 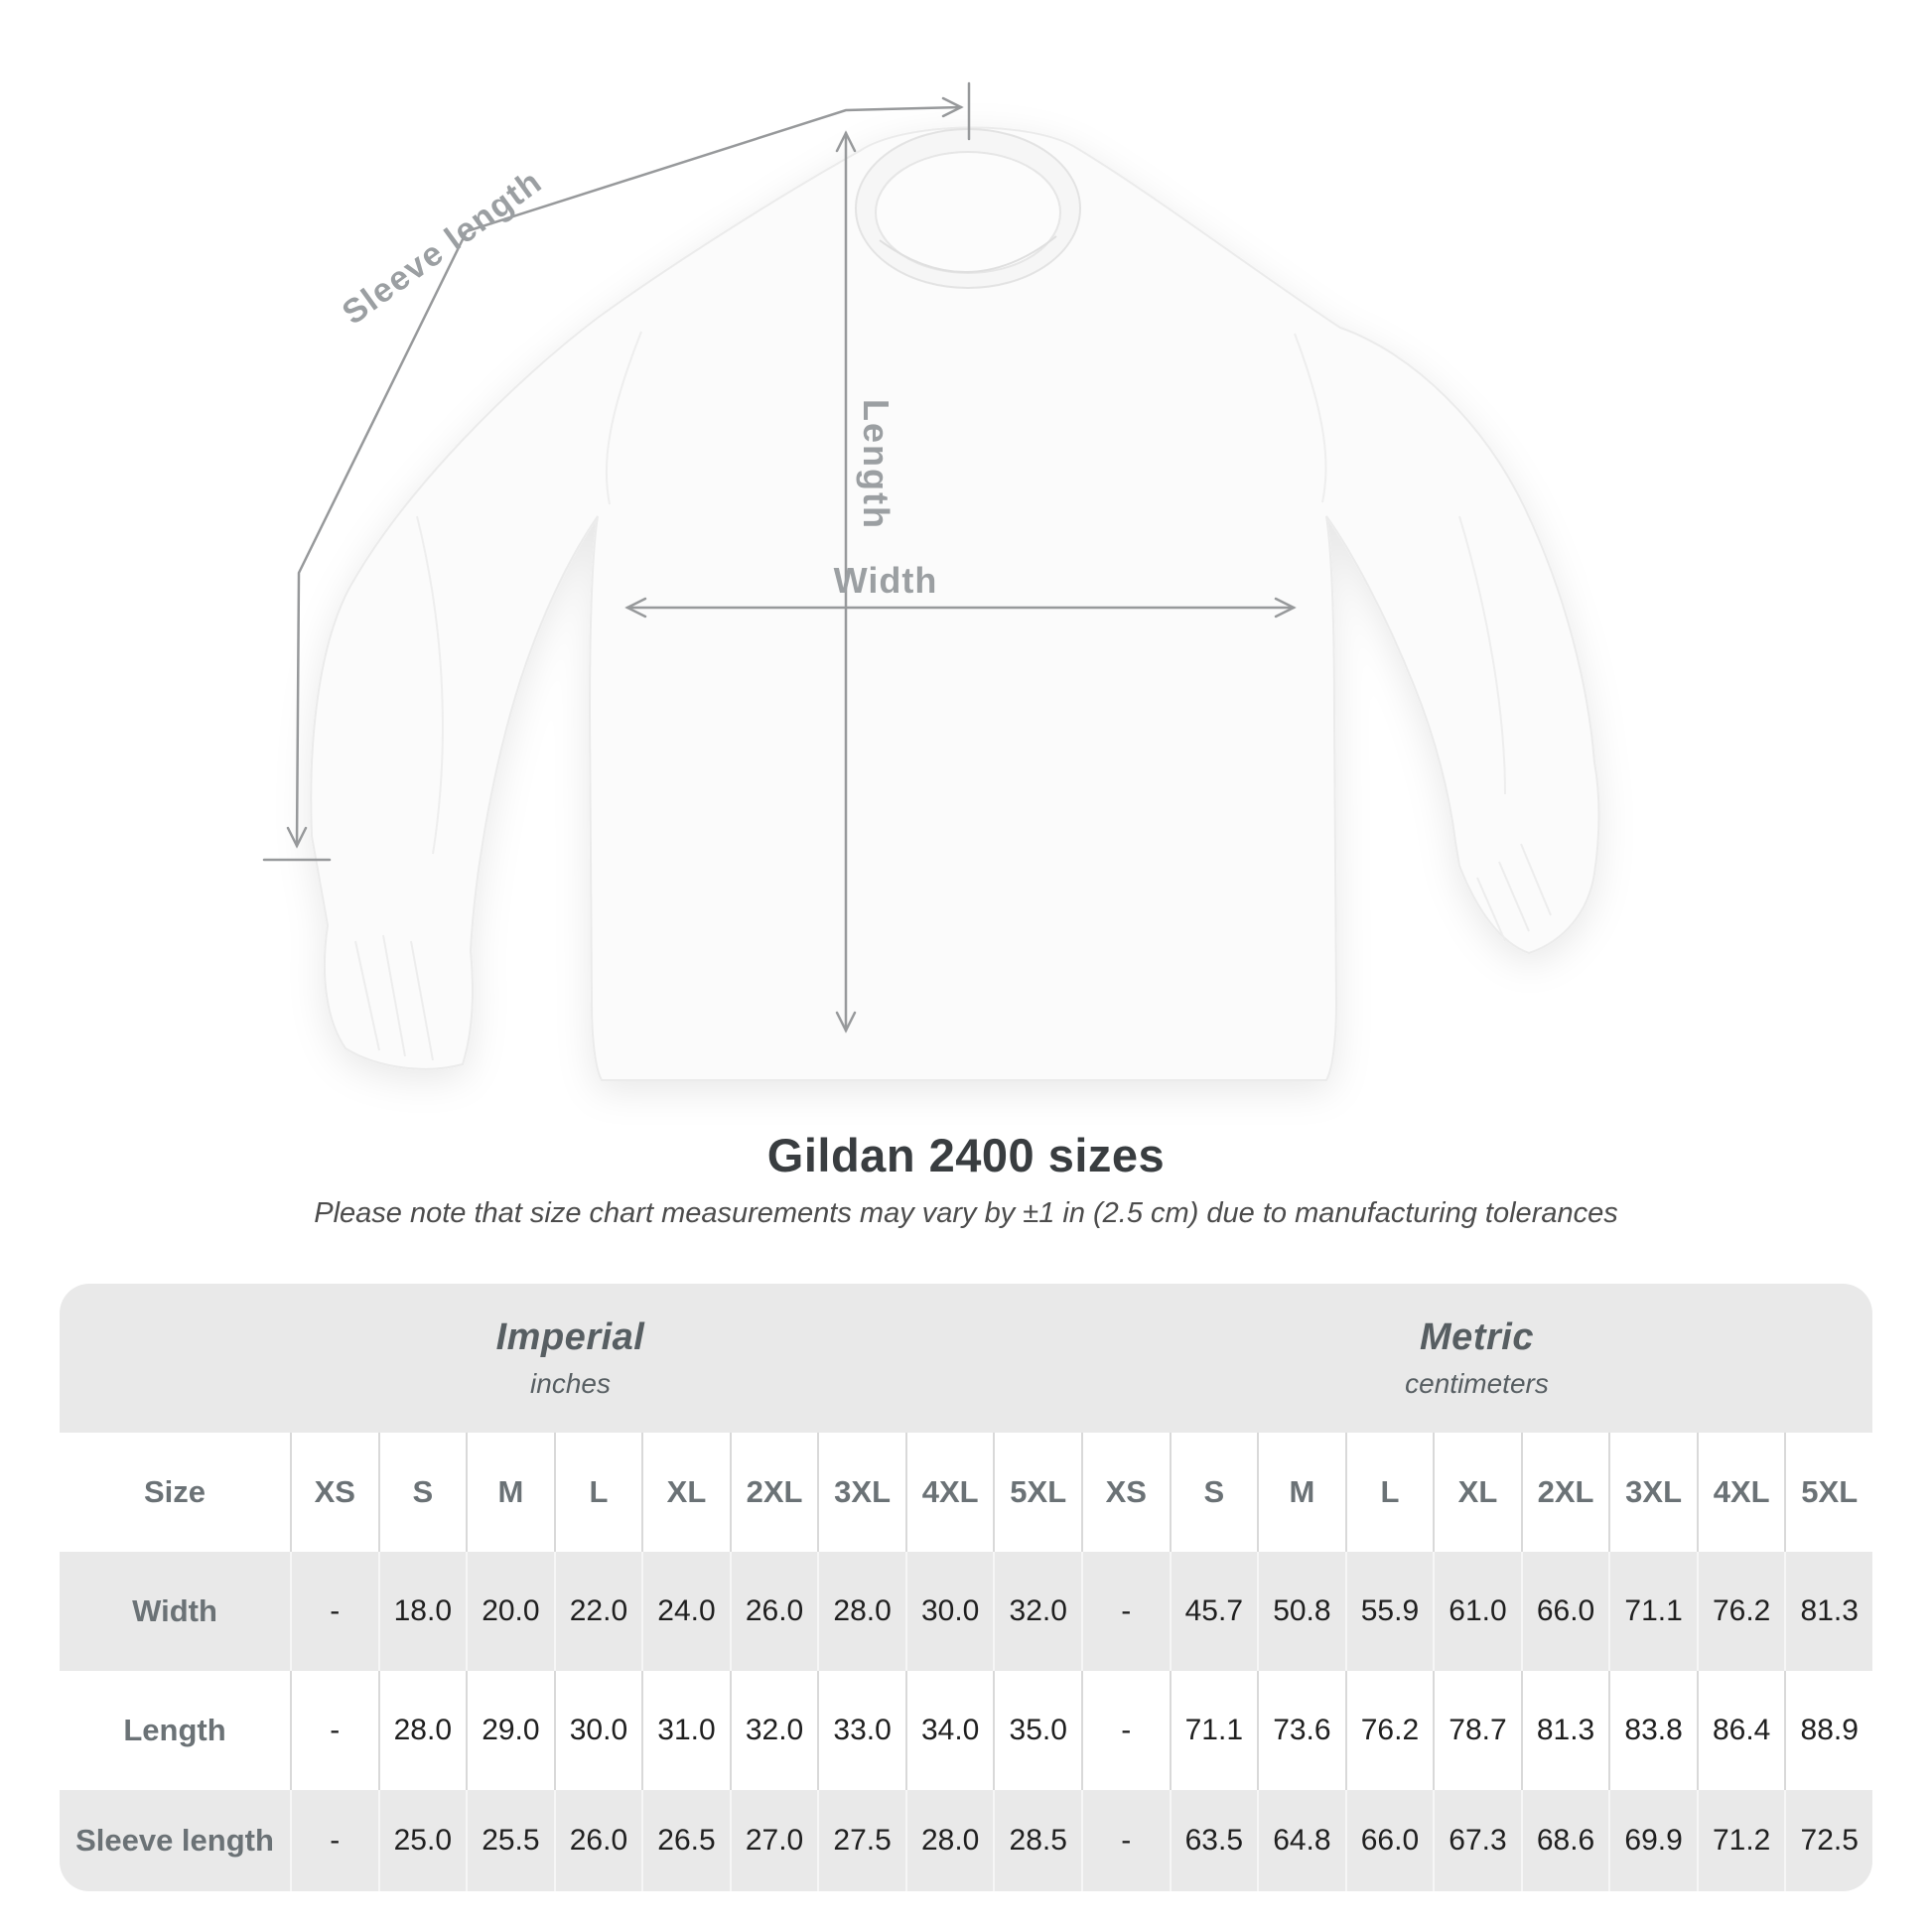 What do you see at coordinates (1286, 608) in the screenshot?
I see `arrow-right-icon` at bounding box center [1286, 608].